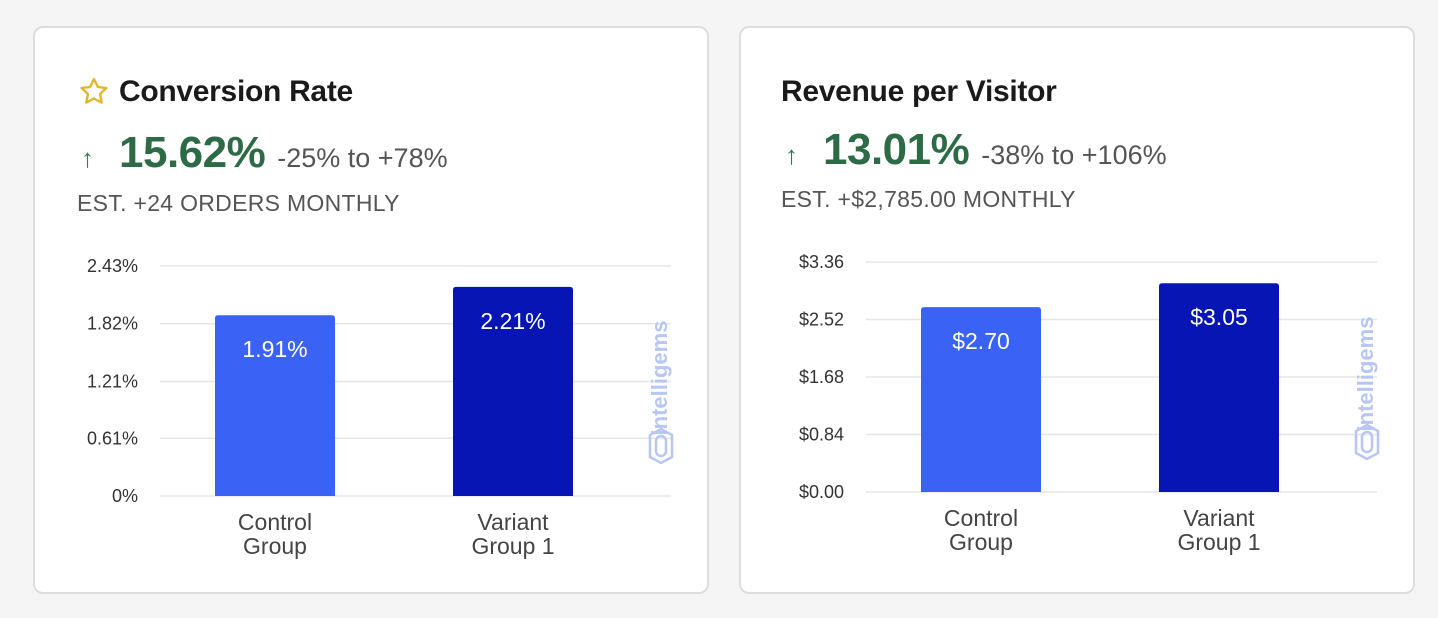  Describe the element at coordinates (821, 320) in the screenshot. I see `y-tick-label: $2.52` at that location.